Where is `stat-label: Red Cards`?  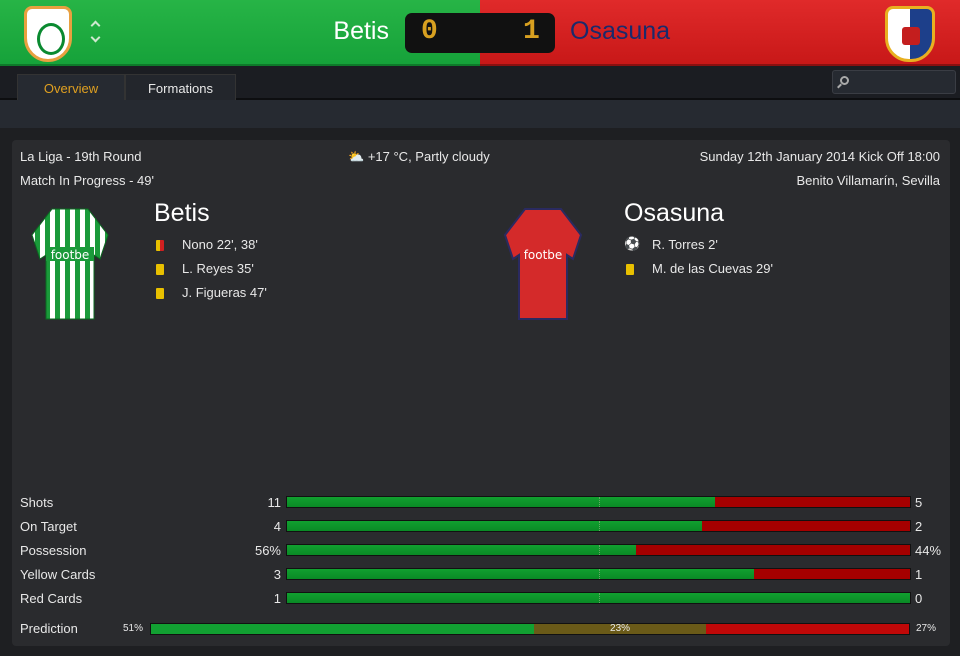 stat-label: Red Cards is located at coordinates (51, 598).